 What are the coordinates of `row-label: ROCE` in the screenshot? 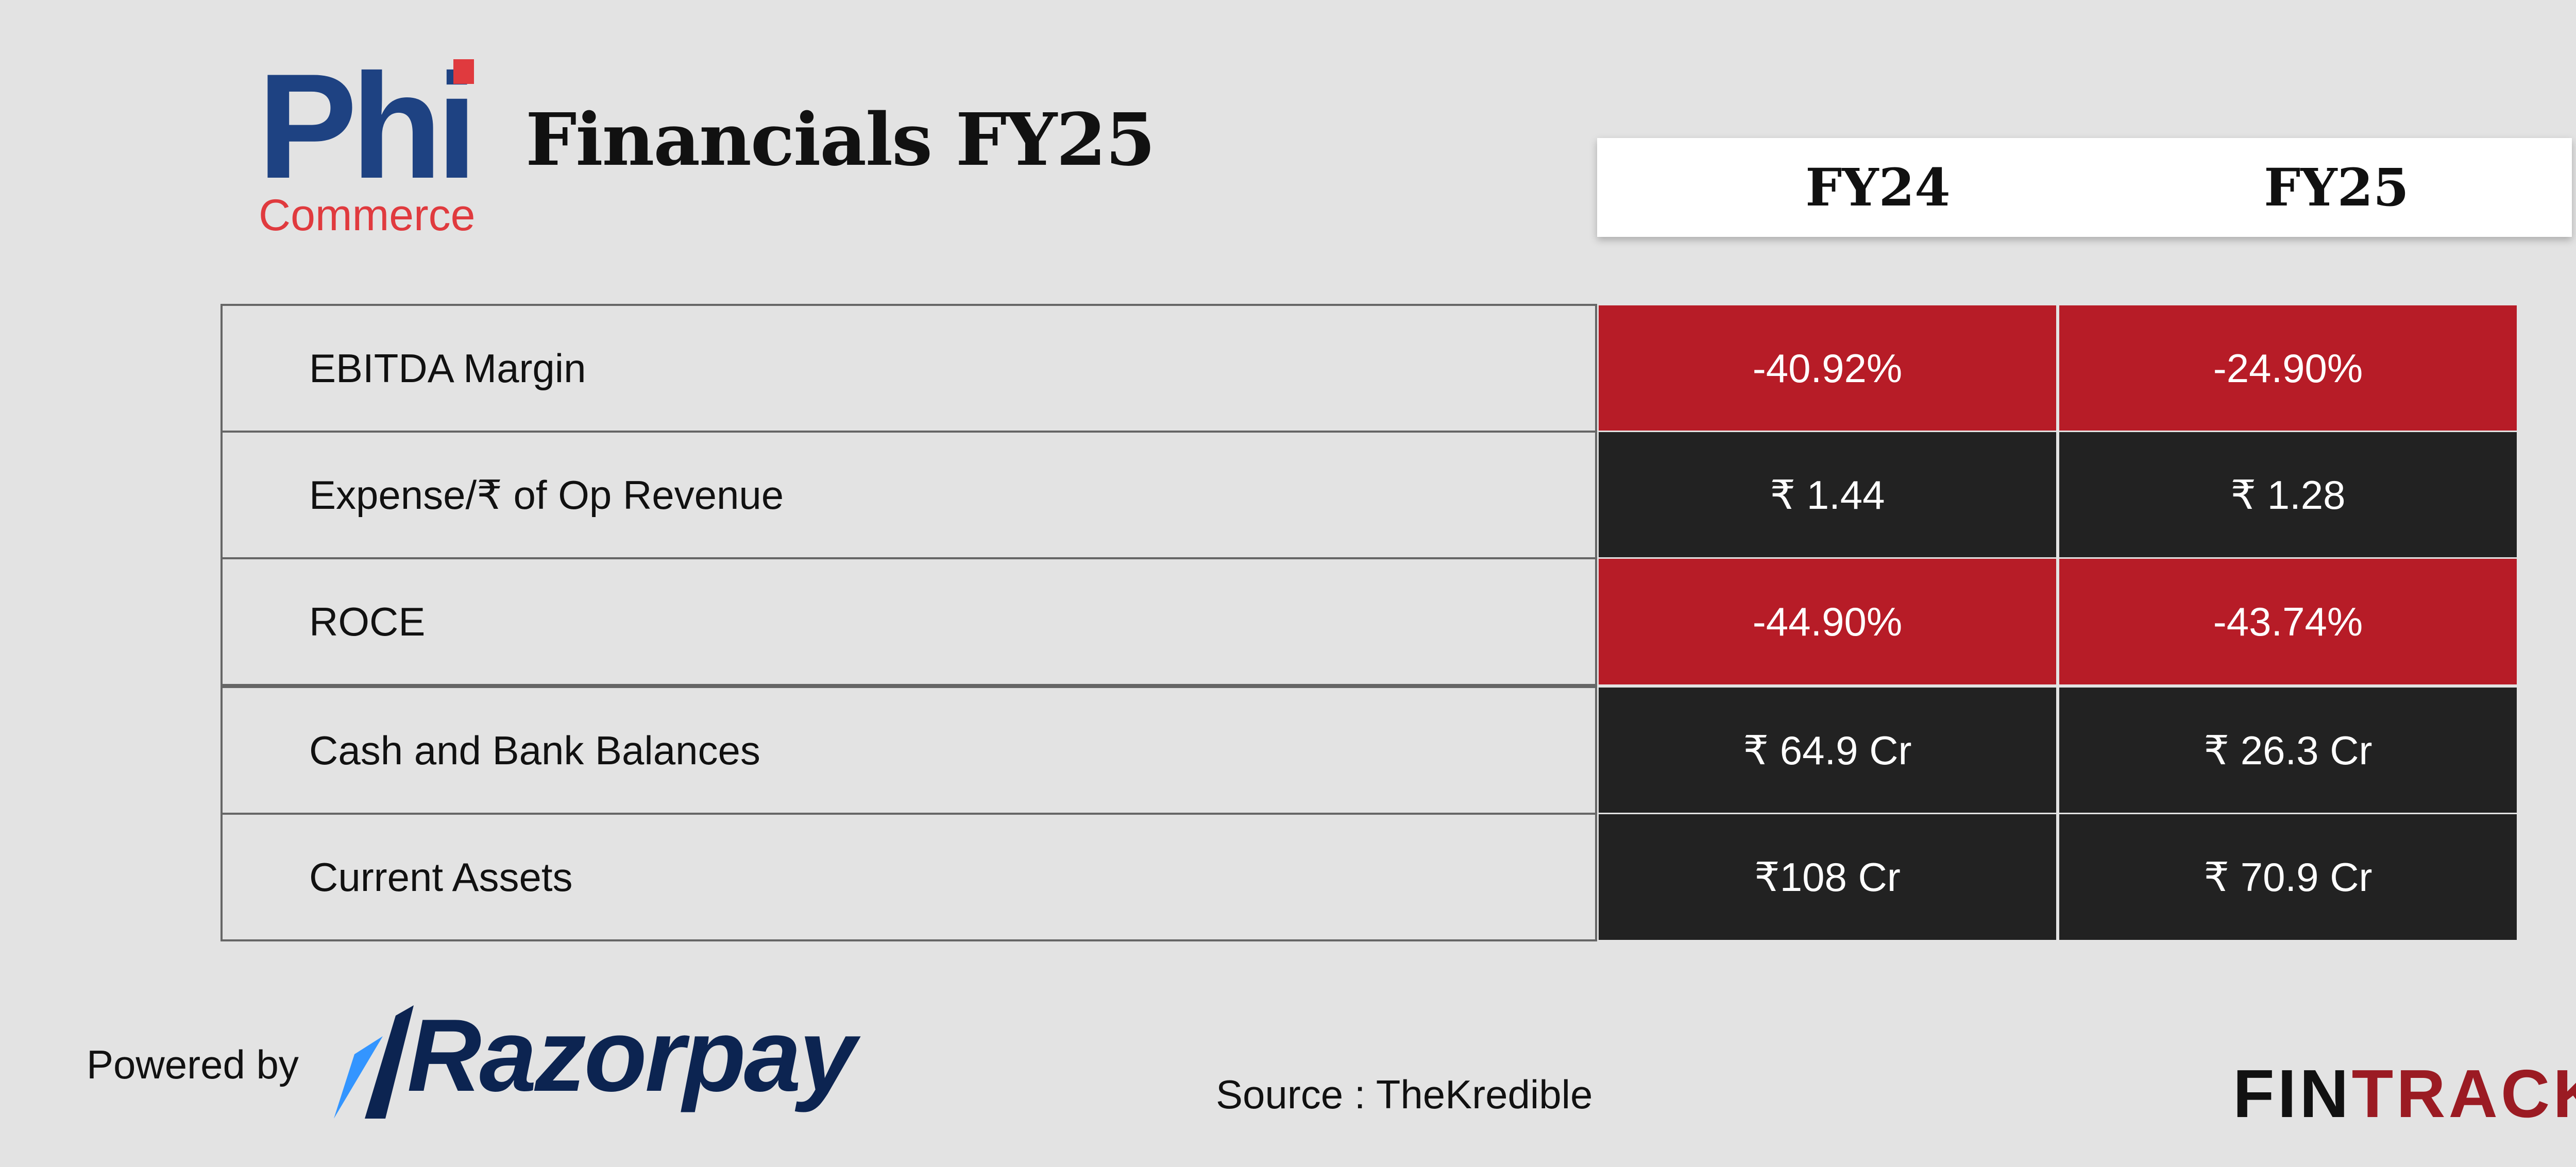 It's located at (909, 621).